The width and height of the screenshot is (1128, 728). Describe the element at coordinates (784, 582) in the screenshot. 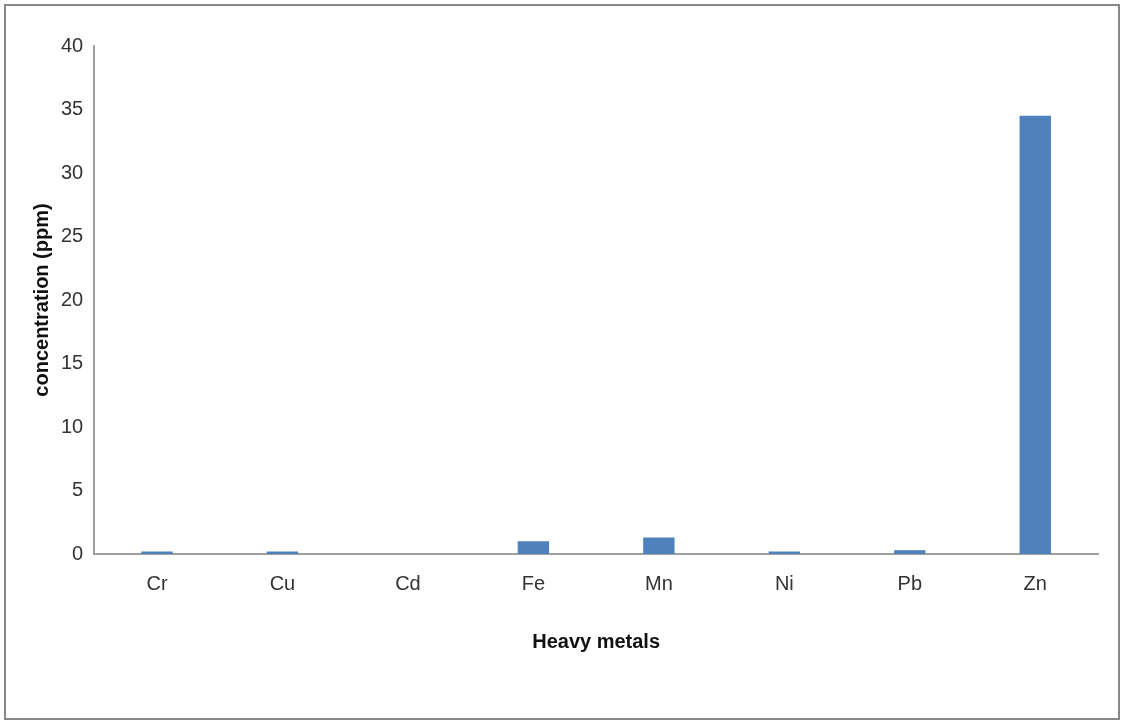

I see `x-tick-label: Ni` at that location.